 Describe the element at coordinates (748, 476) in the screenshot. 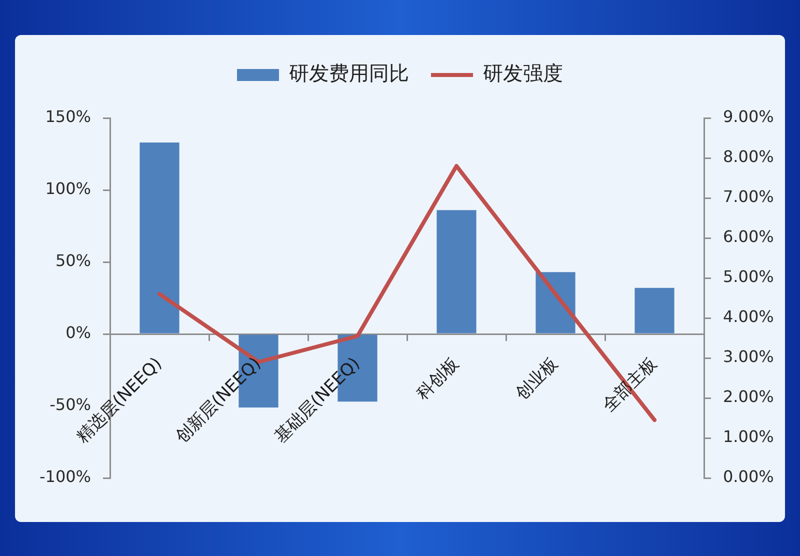

I see `y2-tick-label: 0.00%` at that location.